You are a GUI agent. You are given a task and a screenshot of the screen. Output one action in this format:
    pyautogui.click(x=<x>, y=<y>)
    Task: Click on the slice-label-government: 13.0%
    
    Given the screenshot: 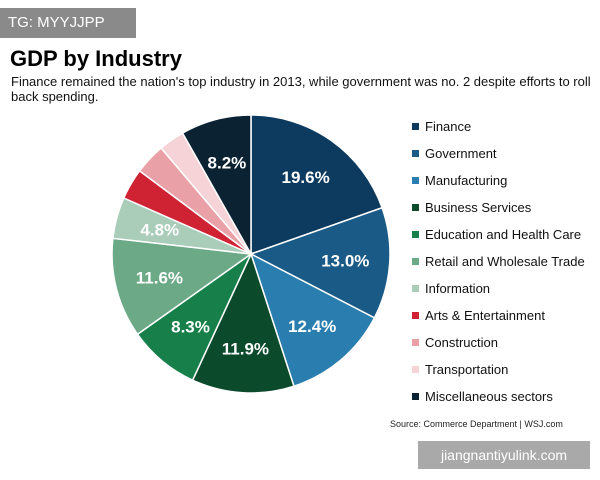 What is the action you would take?
    pyautogui.click(x=345, y=261)
    